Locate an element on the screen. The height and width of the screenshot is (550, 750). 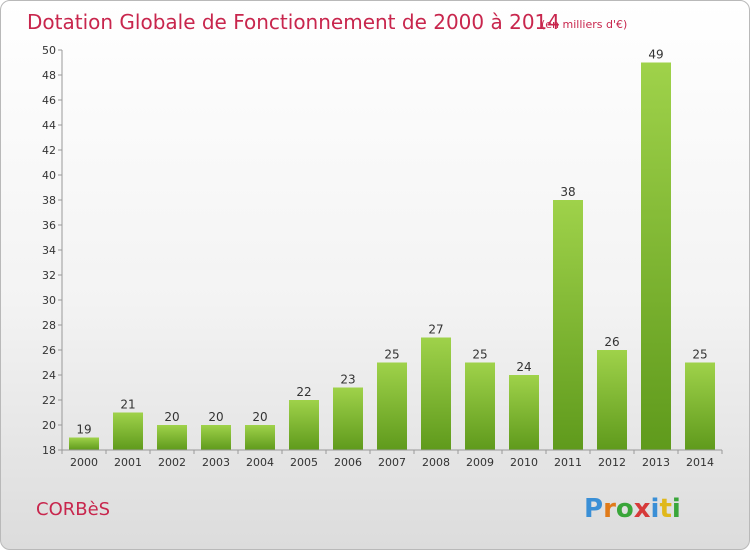
data-label: 22 is located at coordinates (303, 392).